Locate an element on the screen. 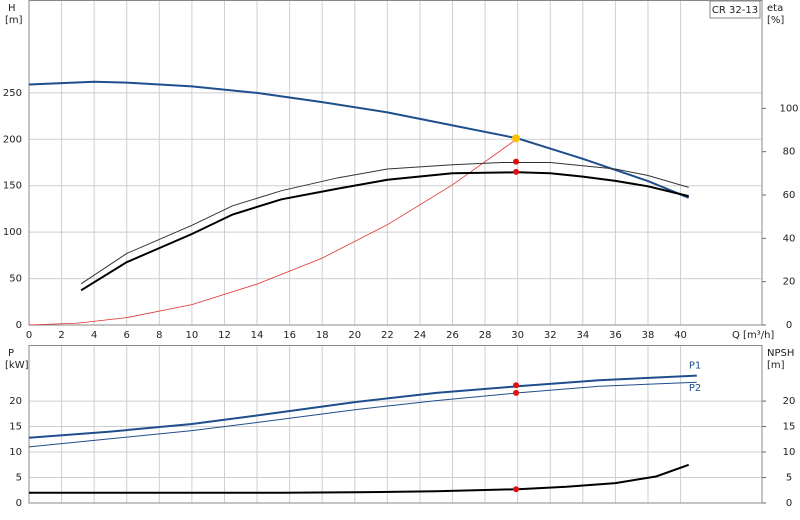  x-tick-label: 34 is located at coordinates (582, 335).